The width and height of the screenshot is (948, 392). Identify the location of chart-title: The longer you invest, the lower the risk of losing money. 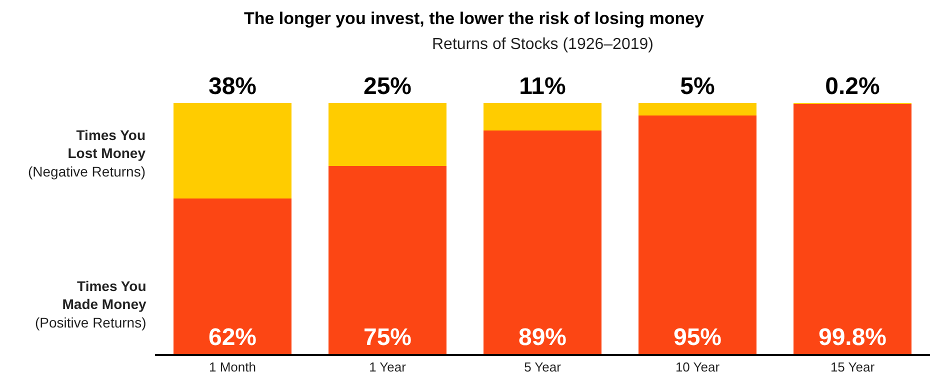
(474, 18).